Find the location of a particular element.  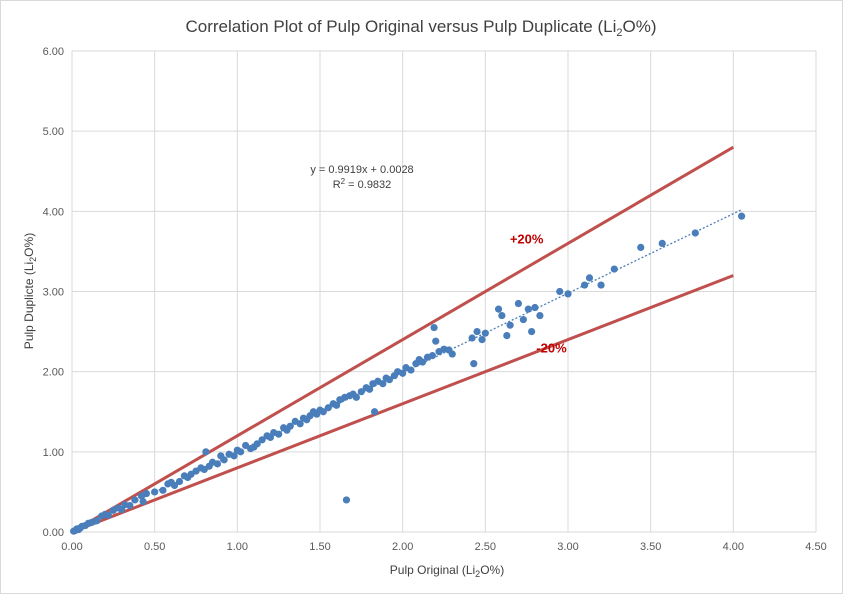

y-tick-label: 5.00 is located at coordinates (53, 132).